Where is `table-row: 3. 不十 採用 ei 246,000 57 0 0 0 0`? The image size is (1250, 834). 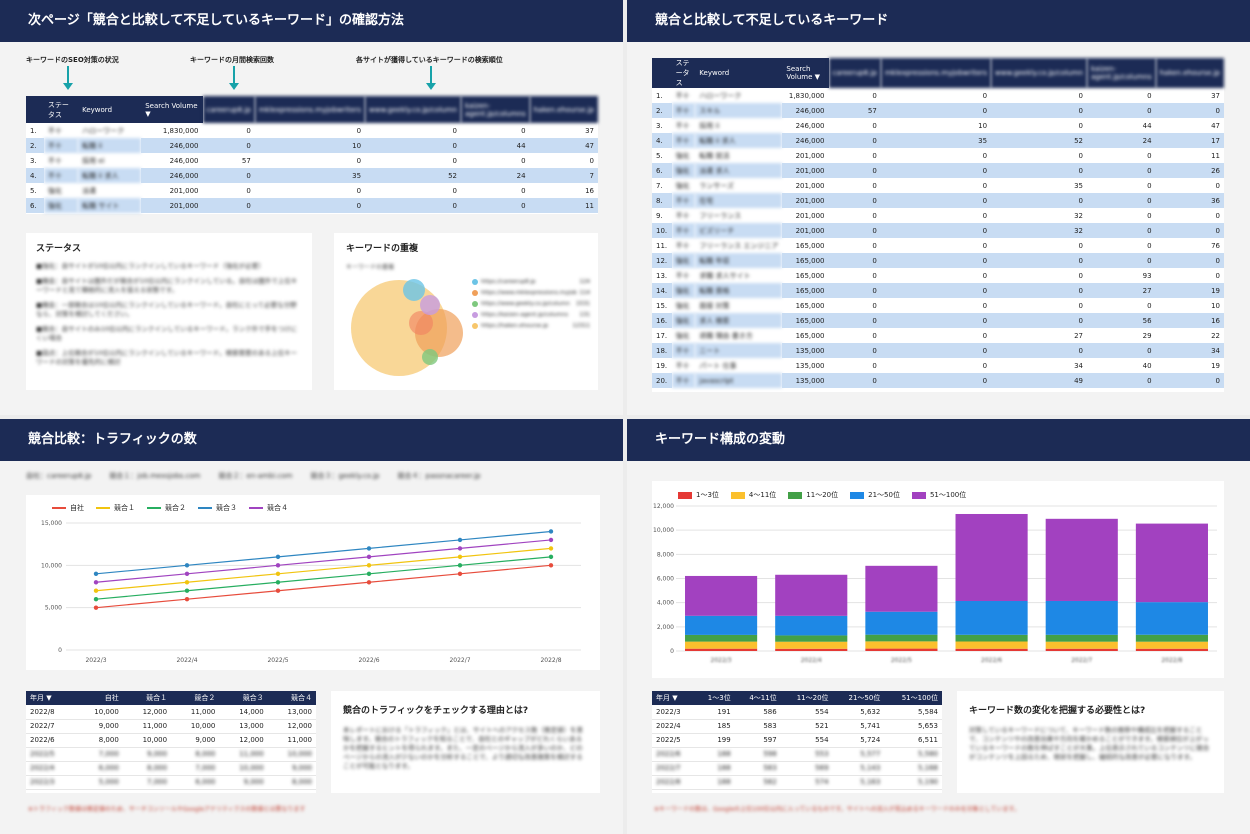 table-row: 3. 不十 採用 ei 246,000 57 0 0 0 0 is located at coordinates (312, 160).